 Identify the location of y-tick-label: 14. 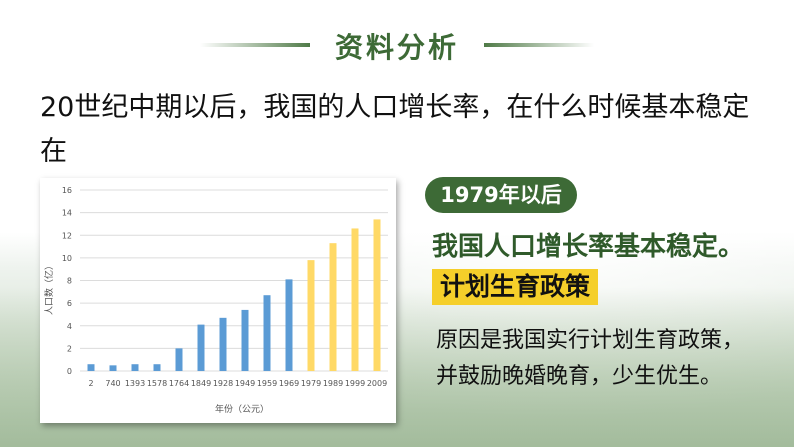
(67, 213).